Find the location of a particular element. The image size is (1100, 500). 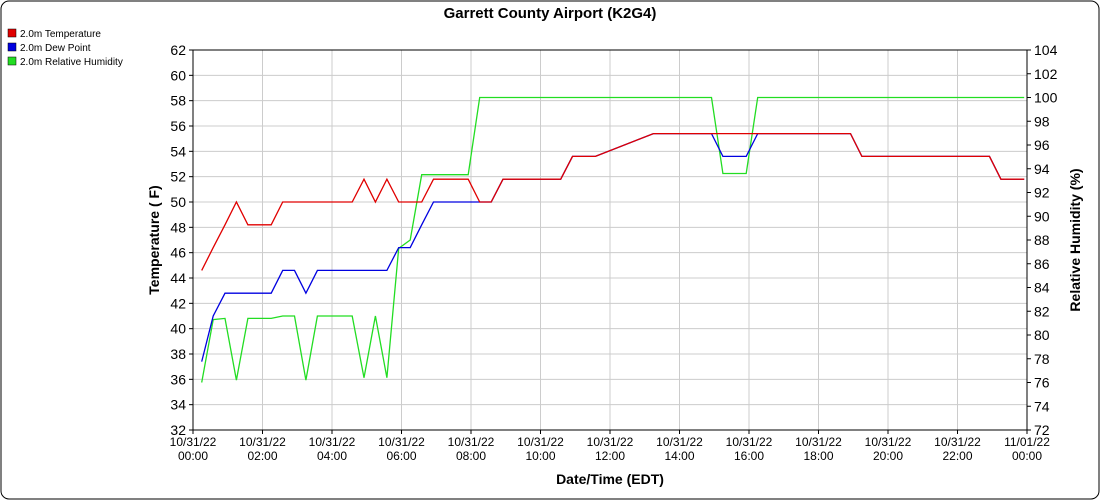

y-tick-label: 34 is located at coordinates (178, 405).